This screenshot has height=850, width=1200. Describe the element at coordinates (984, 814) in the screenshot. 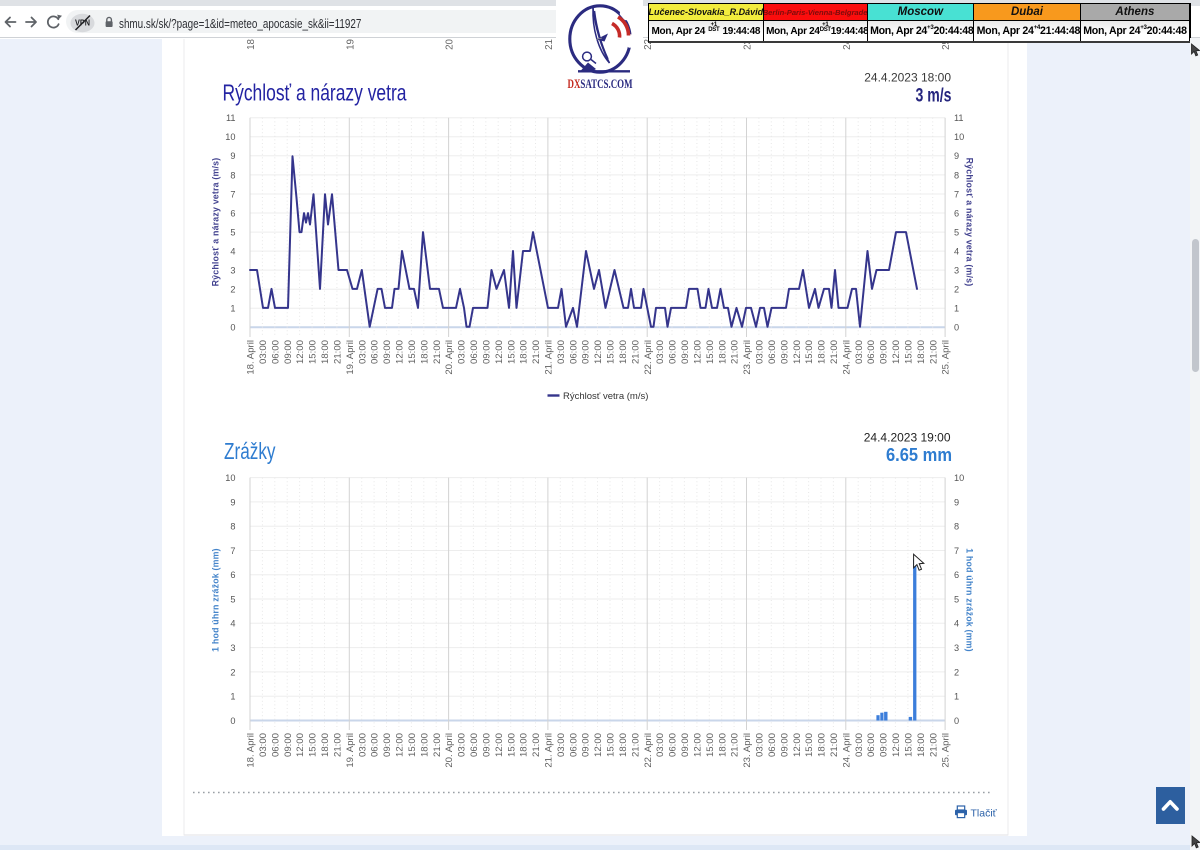

I see `svg-text: Tlačiť` at that location.